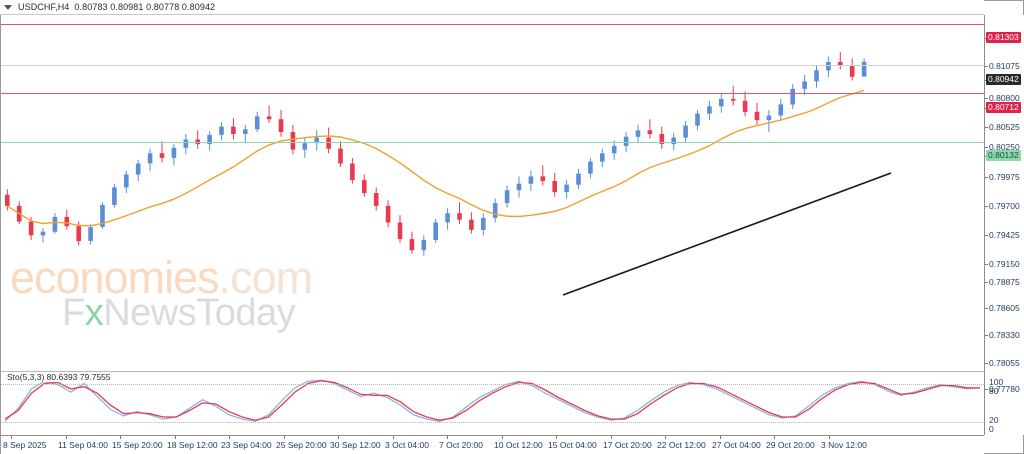 The image size is (1024, 454). What do you see at coordinates (59, 377) in the screenshot?
I see `stochastic-label: Sto(5,3,3) 80.6393 79.7555` at bounding box center [59, 377].